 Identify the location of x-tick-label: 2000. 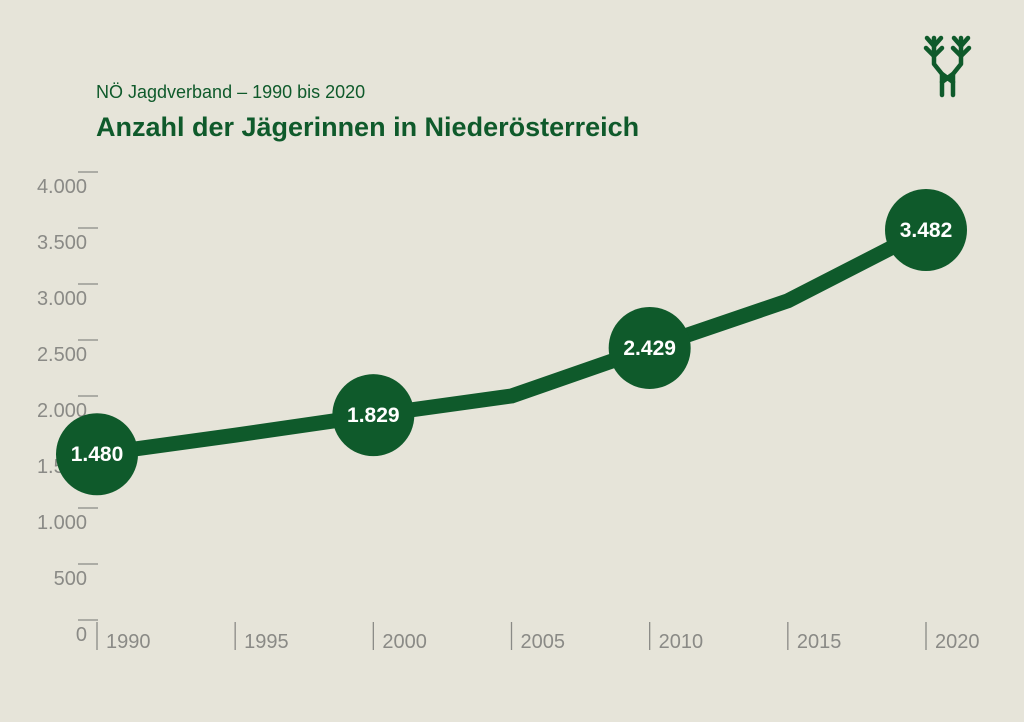
(404, 642).